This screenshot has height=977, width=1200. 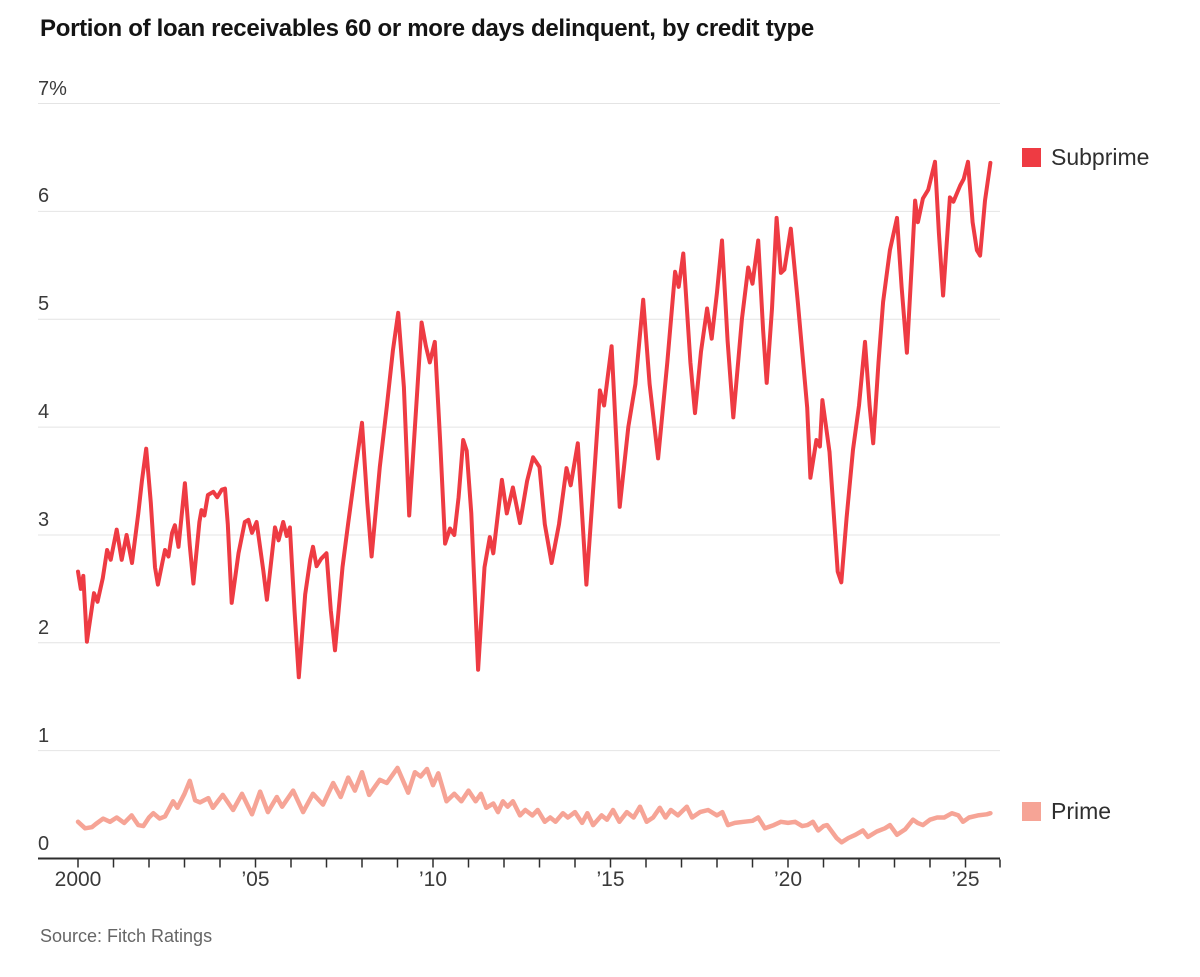 I want to click on x-tick-label-2000: 2000, so click(x=78, y=879).